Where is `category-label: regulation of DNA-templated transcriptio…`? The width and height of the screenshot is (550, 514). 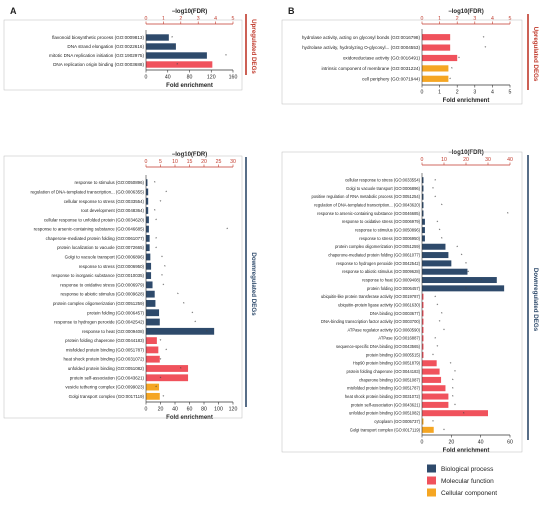 category-label: regulation of DNA-templated transcriptio… is located at coordinates (88, 191).